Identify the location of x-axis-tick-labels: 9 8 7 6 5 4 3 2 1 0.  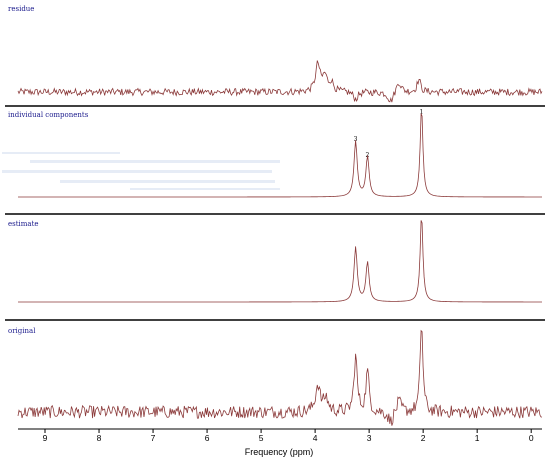
(288, 438).